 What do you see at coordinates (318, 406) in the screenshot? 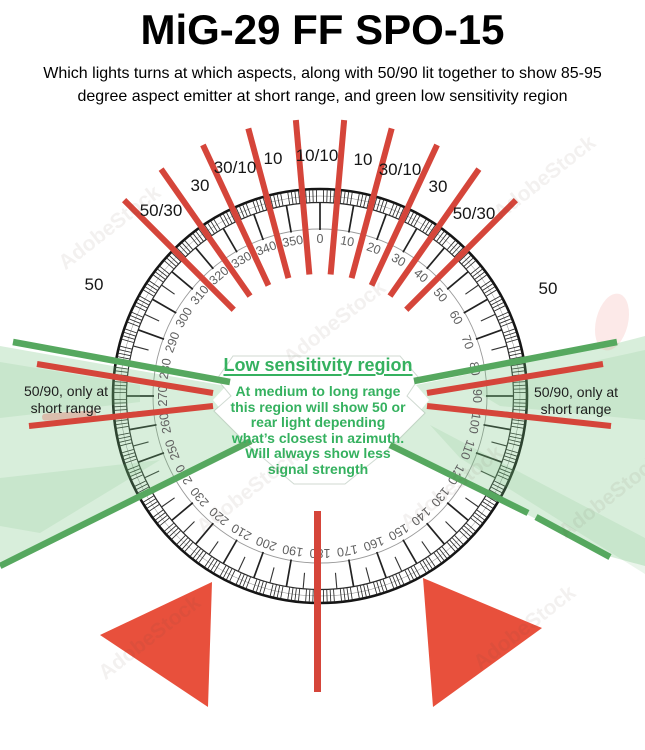
I see `center-note-line: this region will show 50 or` at bounding box center [318, 406].